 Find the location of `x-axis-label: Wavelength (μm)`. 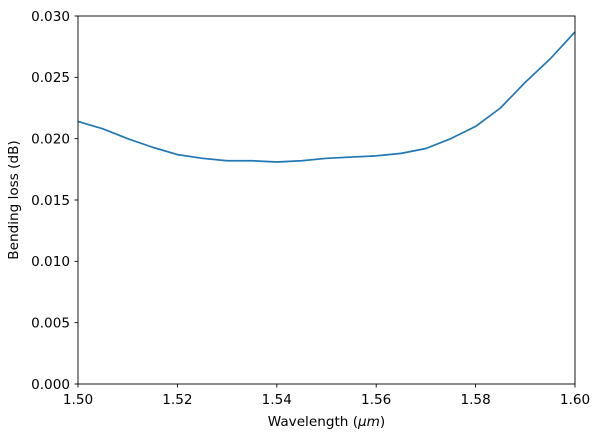

x-axis-label: Wavelength (μm) is located at coordinates (326, 422).